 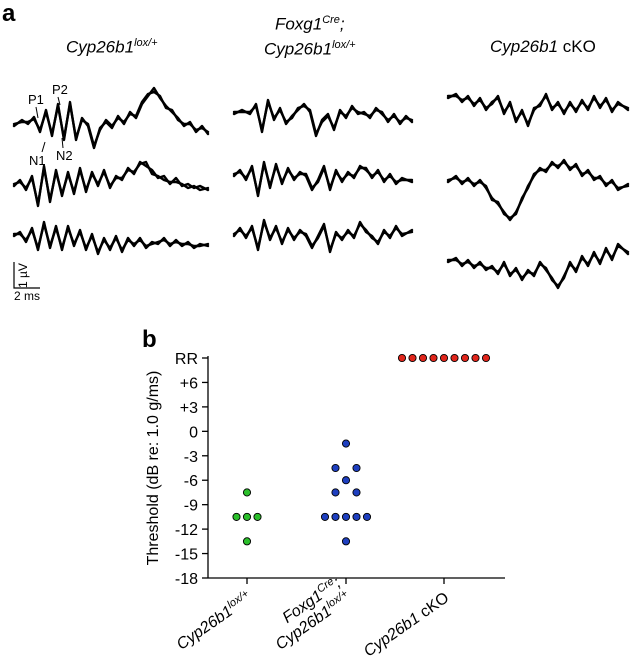 What do you see at coordinates (186, 530) in the screenshot?
I see `y-tick-label: -12` at bounding box center [186, 530].